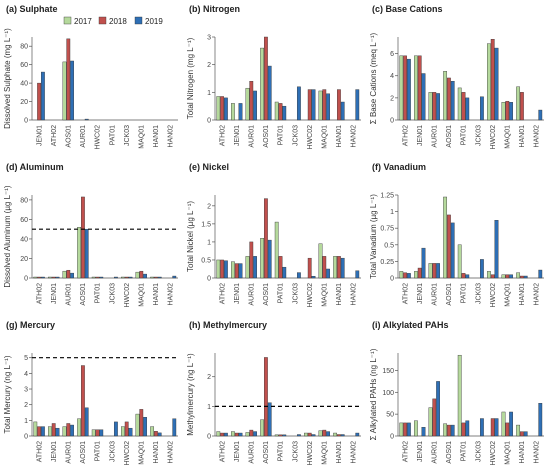  What do you see at coordinates (214, 9) in the screenshot?
I see `panel-title: (b) Nitrogen` at bounding box center [214, 9].